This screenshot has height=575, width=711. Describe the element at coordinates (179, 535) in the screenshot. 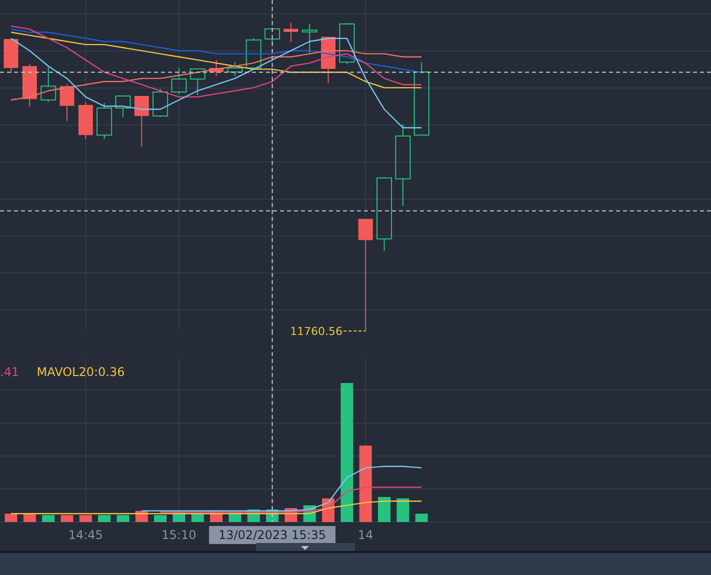

I see `x-tick-label: 15:10` at that location.